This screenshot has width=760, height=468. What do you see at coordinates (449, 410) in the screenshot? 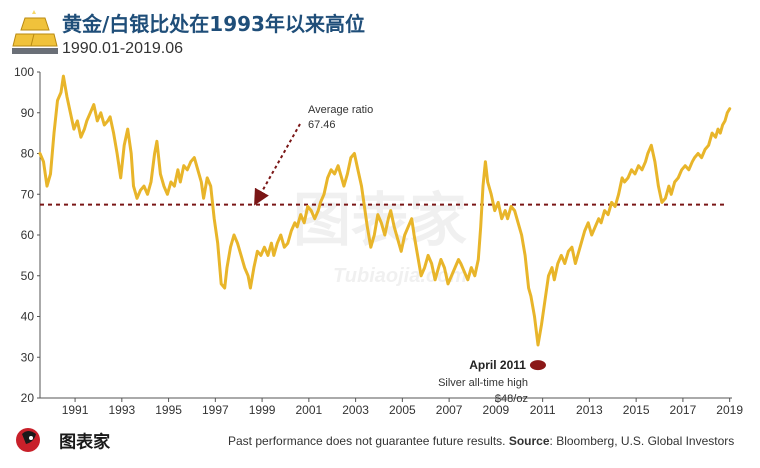
I see `x-tick-label: 2007` at bounding box center [449, 410].